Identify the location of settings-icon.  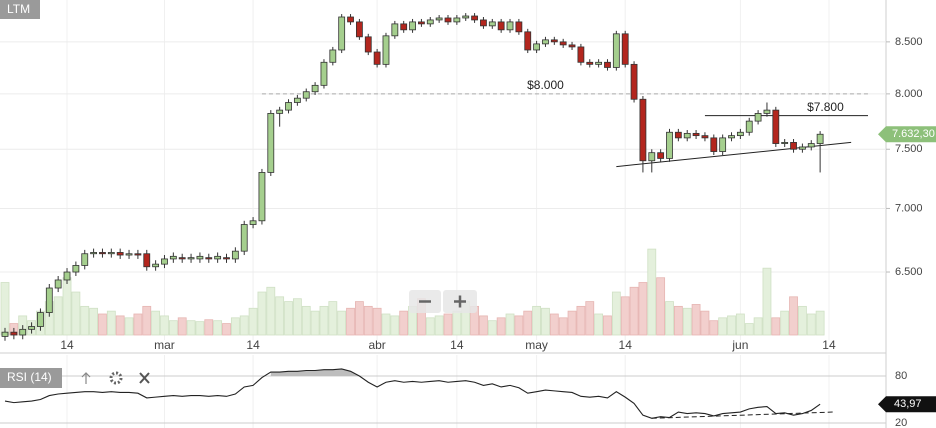
(116, 378).